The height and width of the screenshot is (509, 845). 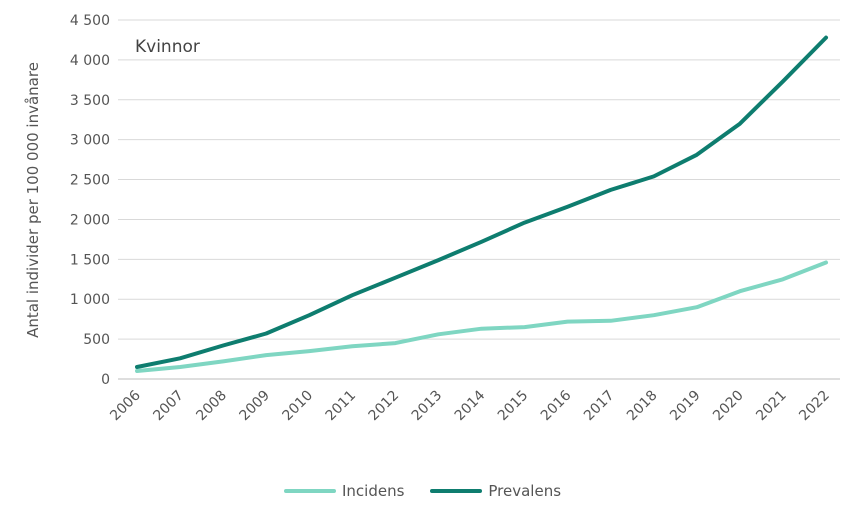 I want to click on legend-item-prevalens: Prevalens, so click(x=495, y=491).